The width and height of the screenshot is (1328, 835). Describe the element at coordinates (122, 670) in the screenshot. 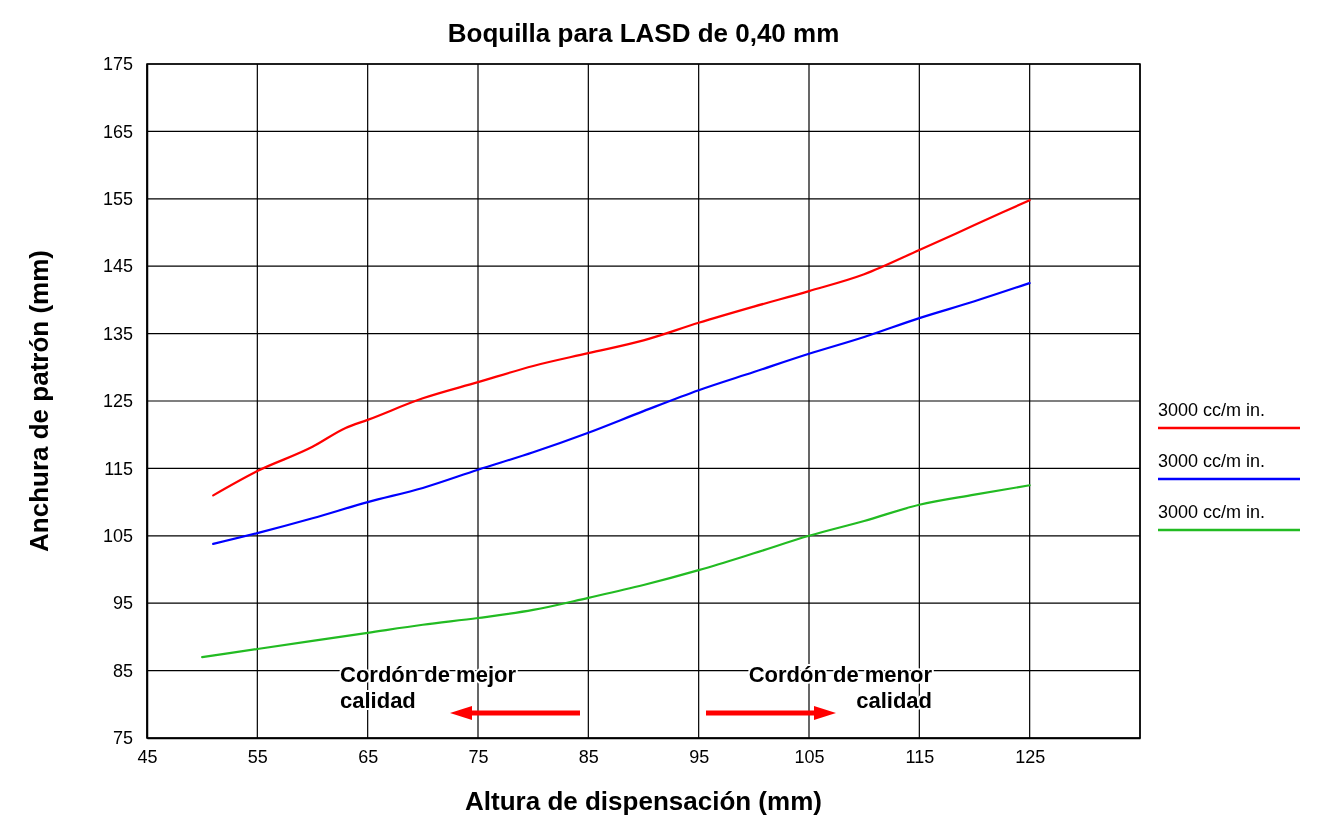

I see `y-tick-label: 85` at that location.